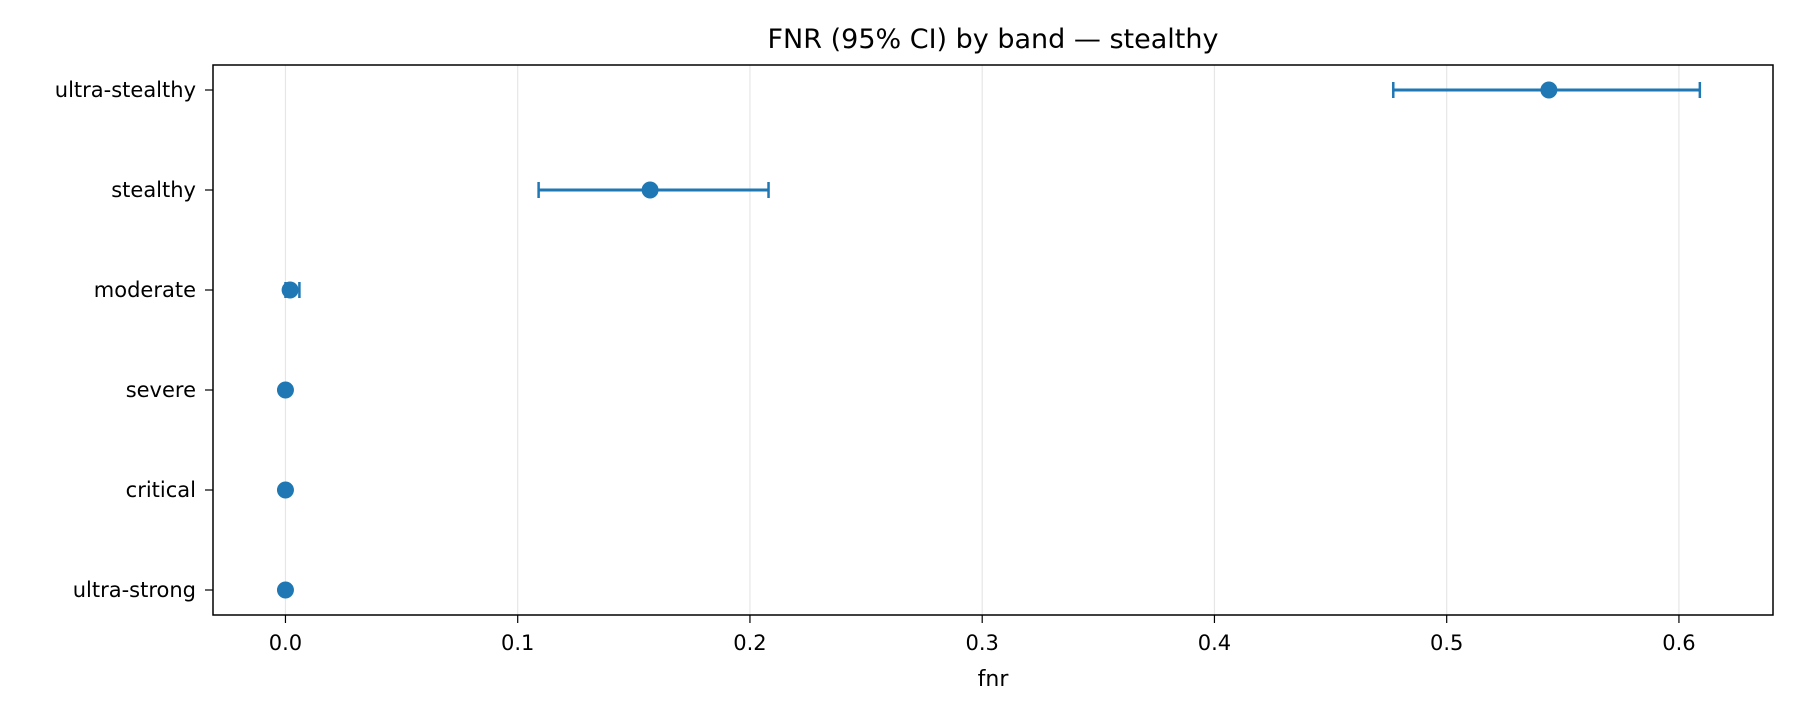 The width and height of the screenshot is (1800, 720). I want to click on y-tick-label: critical, so click(161, 490).